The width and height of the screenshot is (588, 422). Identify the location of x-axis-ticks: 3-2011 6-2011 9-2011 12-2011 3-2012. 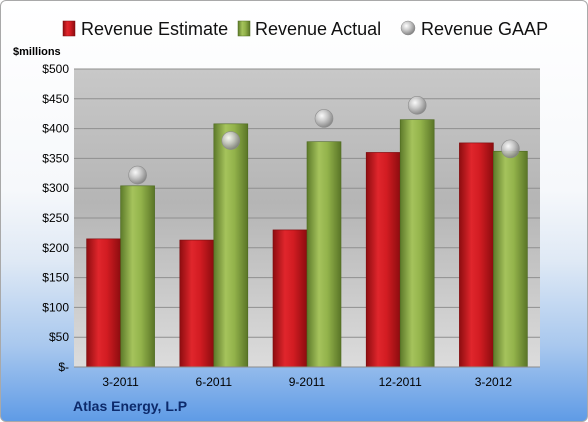
(307, 382).